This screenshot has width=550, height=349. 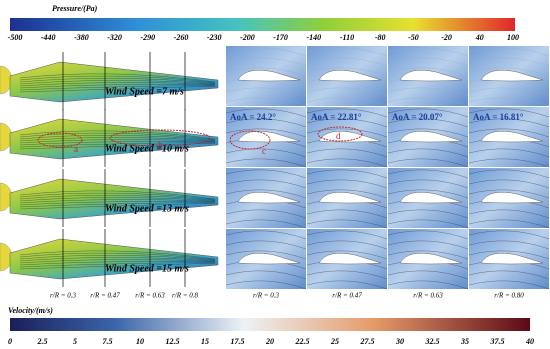 I want to click on tick-label: 37.5, so click(x=497, y=341).